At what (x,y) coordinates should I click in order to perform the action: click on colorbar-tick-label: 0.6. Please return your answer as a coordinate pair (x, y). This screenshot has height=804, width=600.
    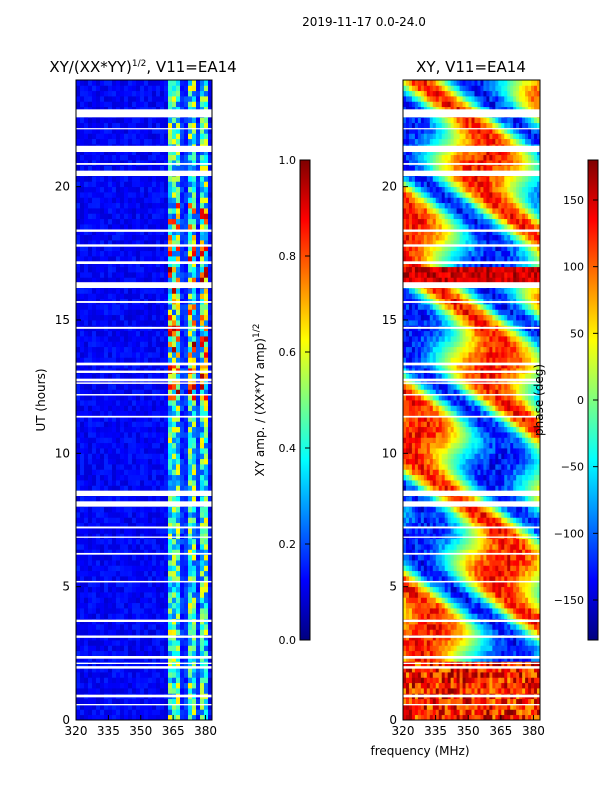
    Looking at the image, I should click on (288, 352).